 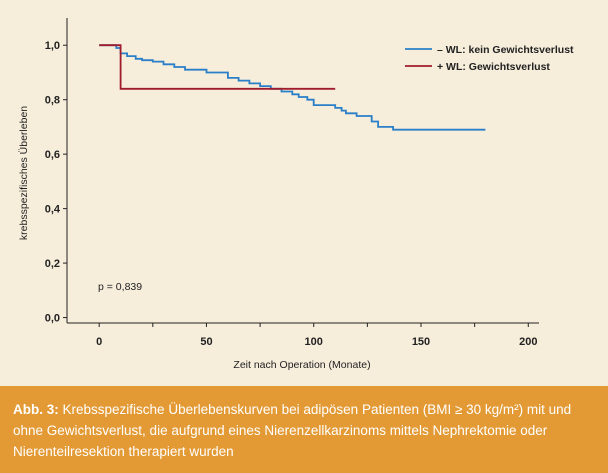 I want to click on x-tick-label: 50, so click(x=206, y=342).